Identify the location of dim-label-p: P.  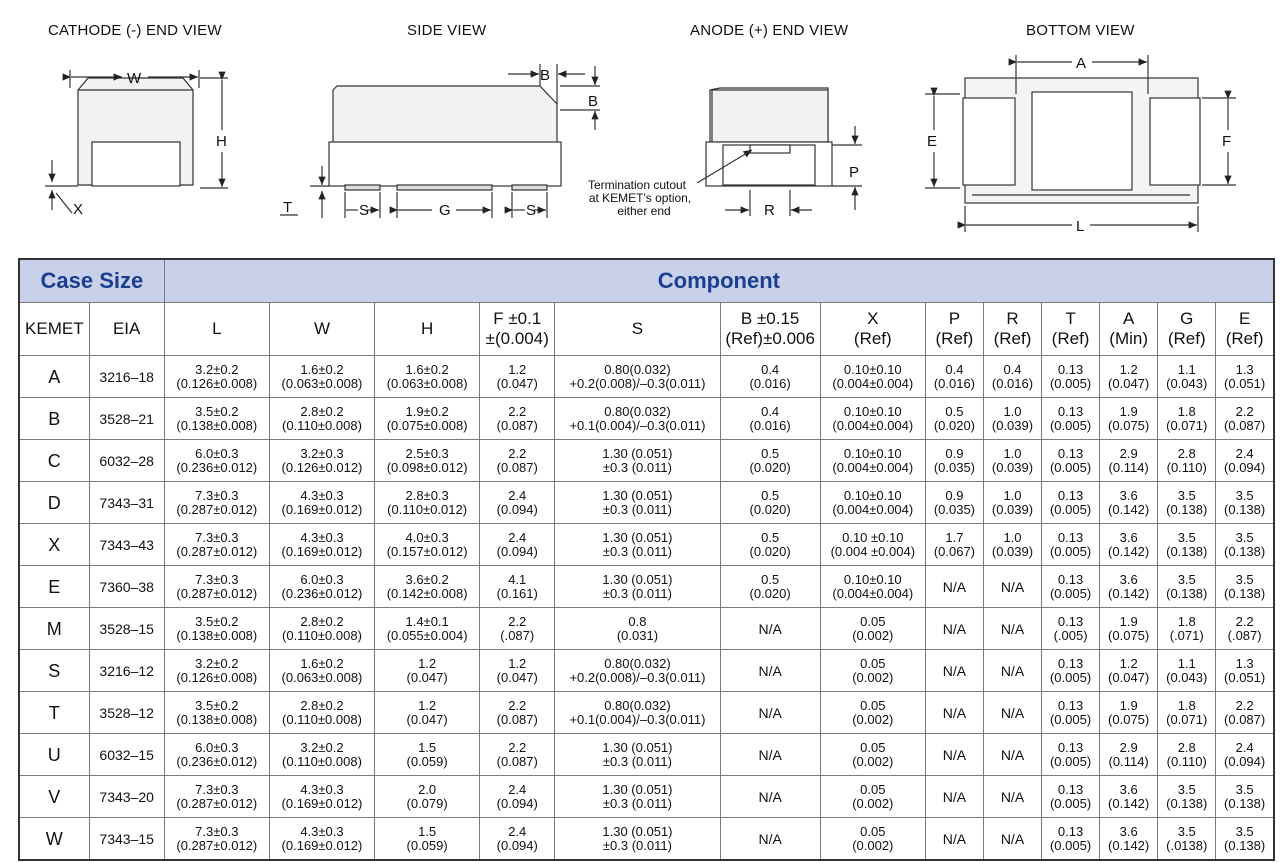
(854, 172).